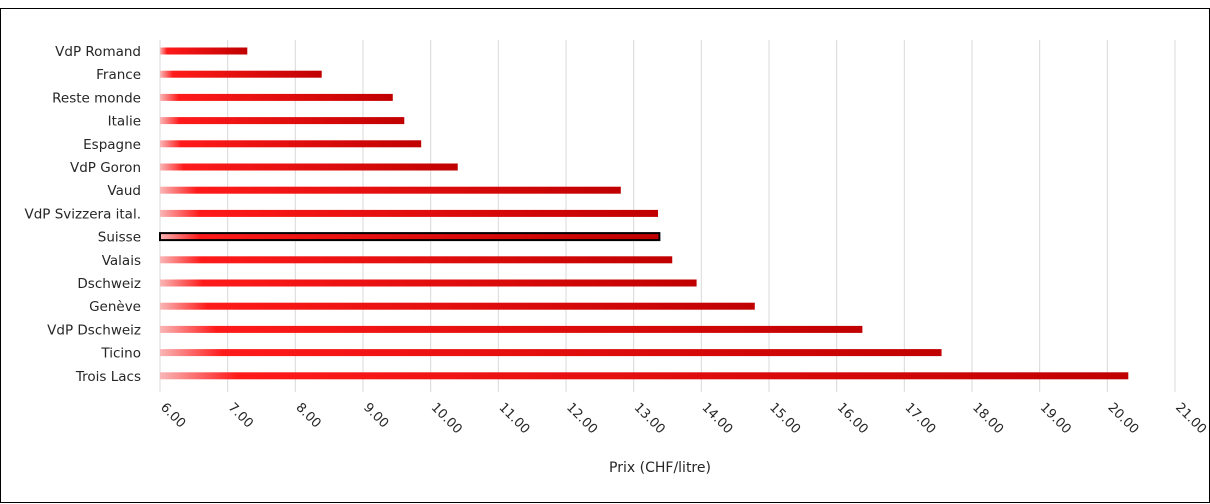  I want to click on category-label: Valais, so click(121, 261).